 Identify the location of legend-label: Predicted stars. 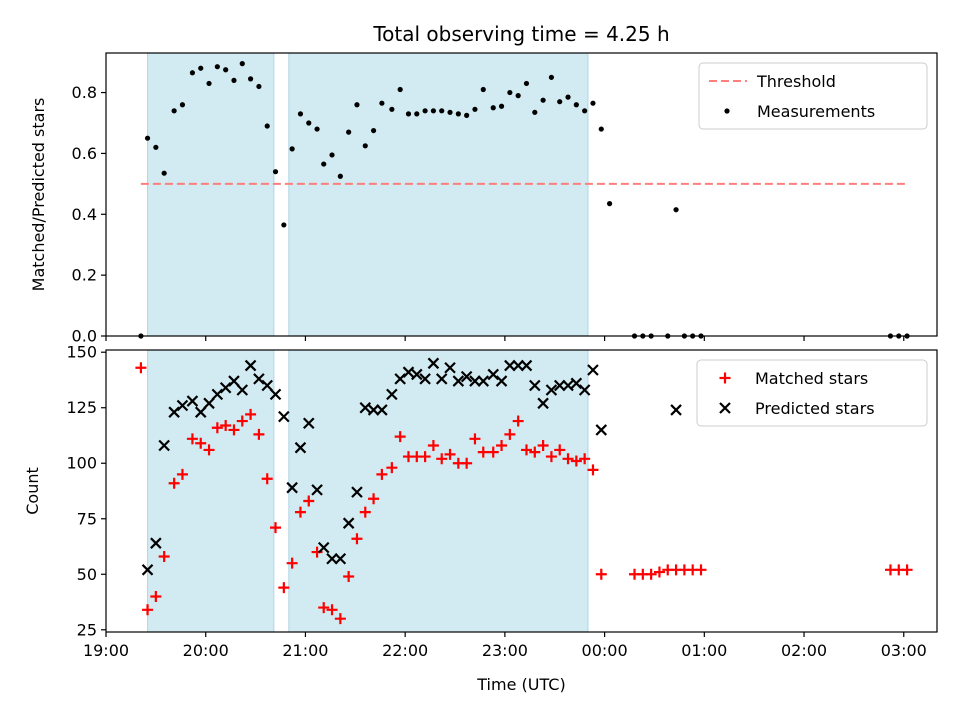
(815, 408).